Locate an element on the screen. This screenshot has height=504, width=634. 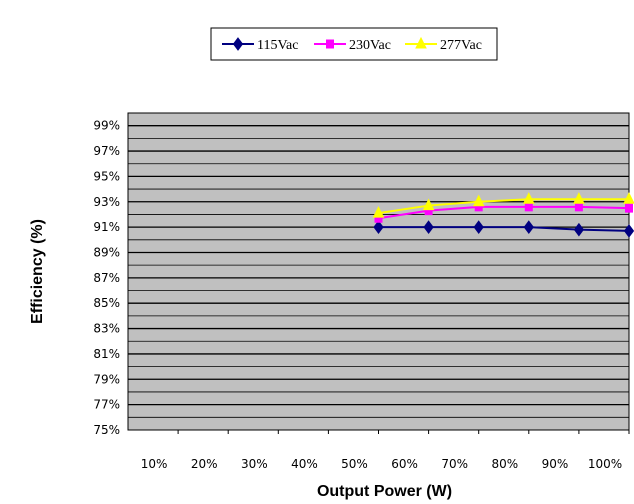
y-axis-ticks: 75% 77% 79% 81% 83% 85% 87% 89% 91% 93% 95% 97% 99% is located at coordinates (106, 278).